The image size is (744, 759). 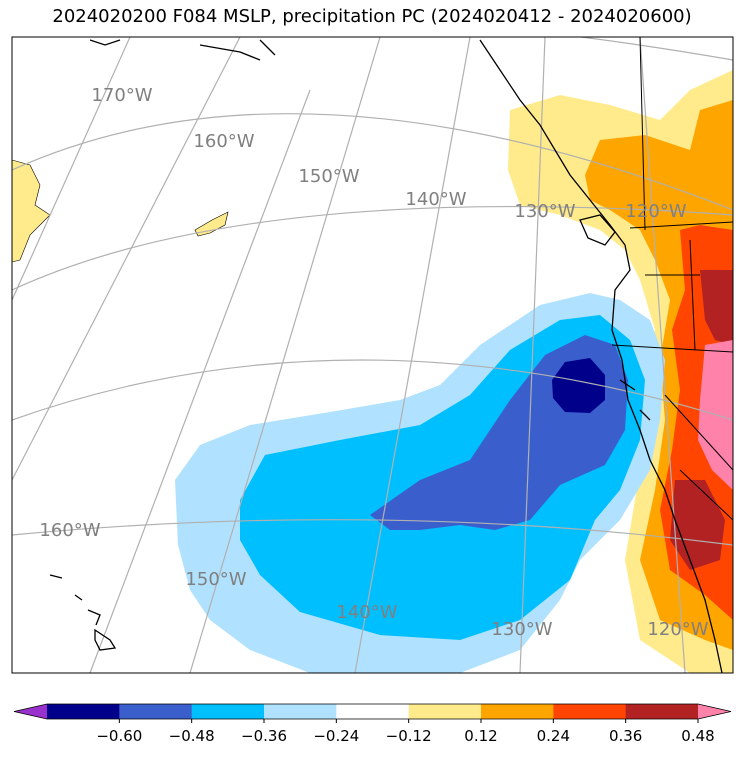 I want to click on precip-positive-islet, so click(x=211, y=224).